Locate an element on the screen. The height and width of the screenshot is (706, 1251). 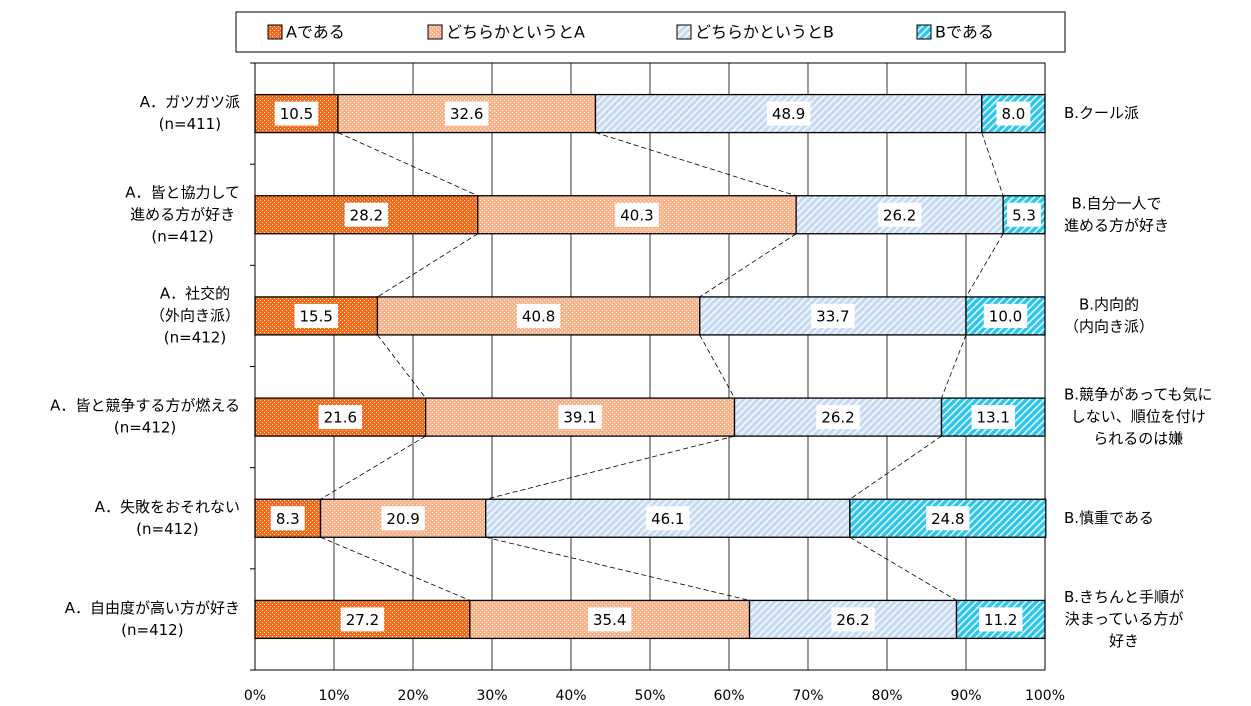
legend-text: Aである is located at coordinates (315, 32).